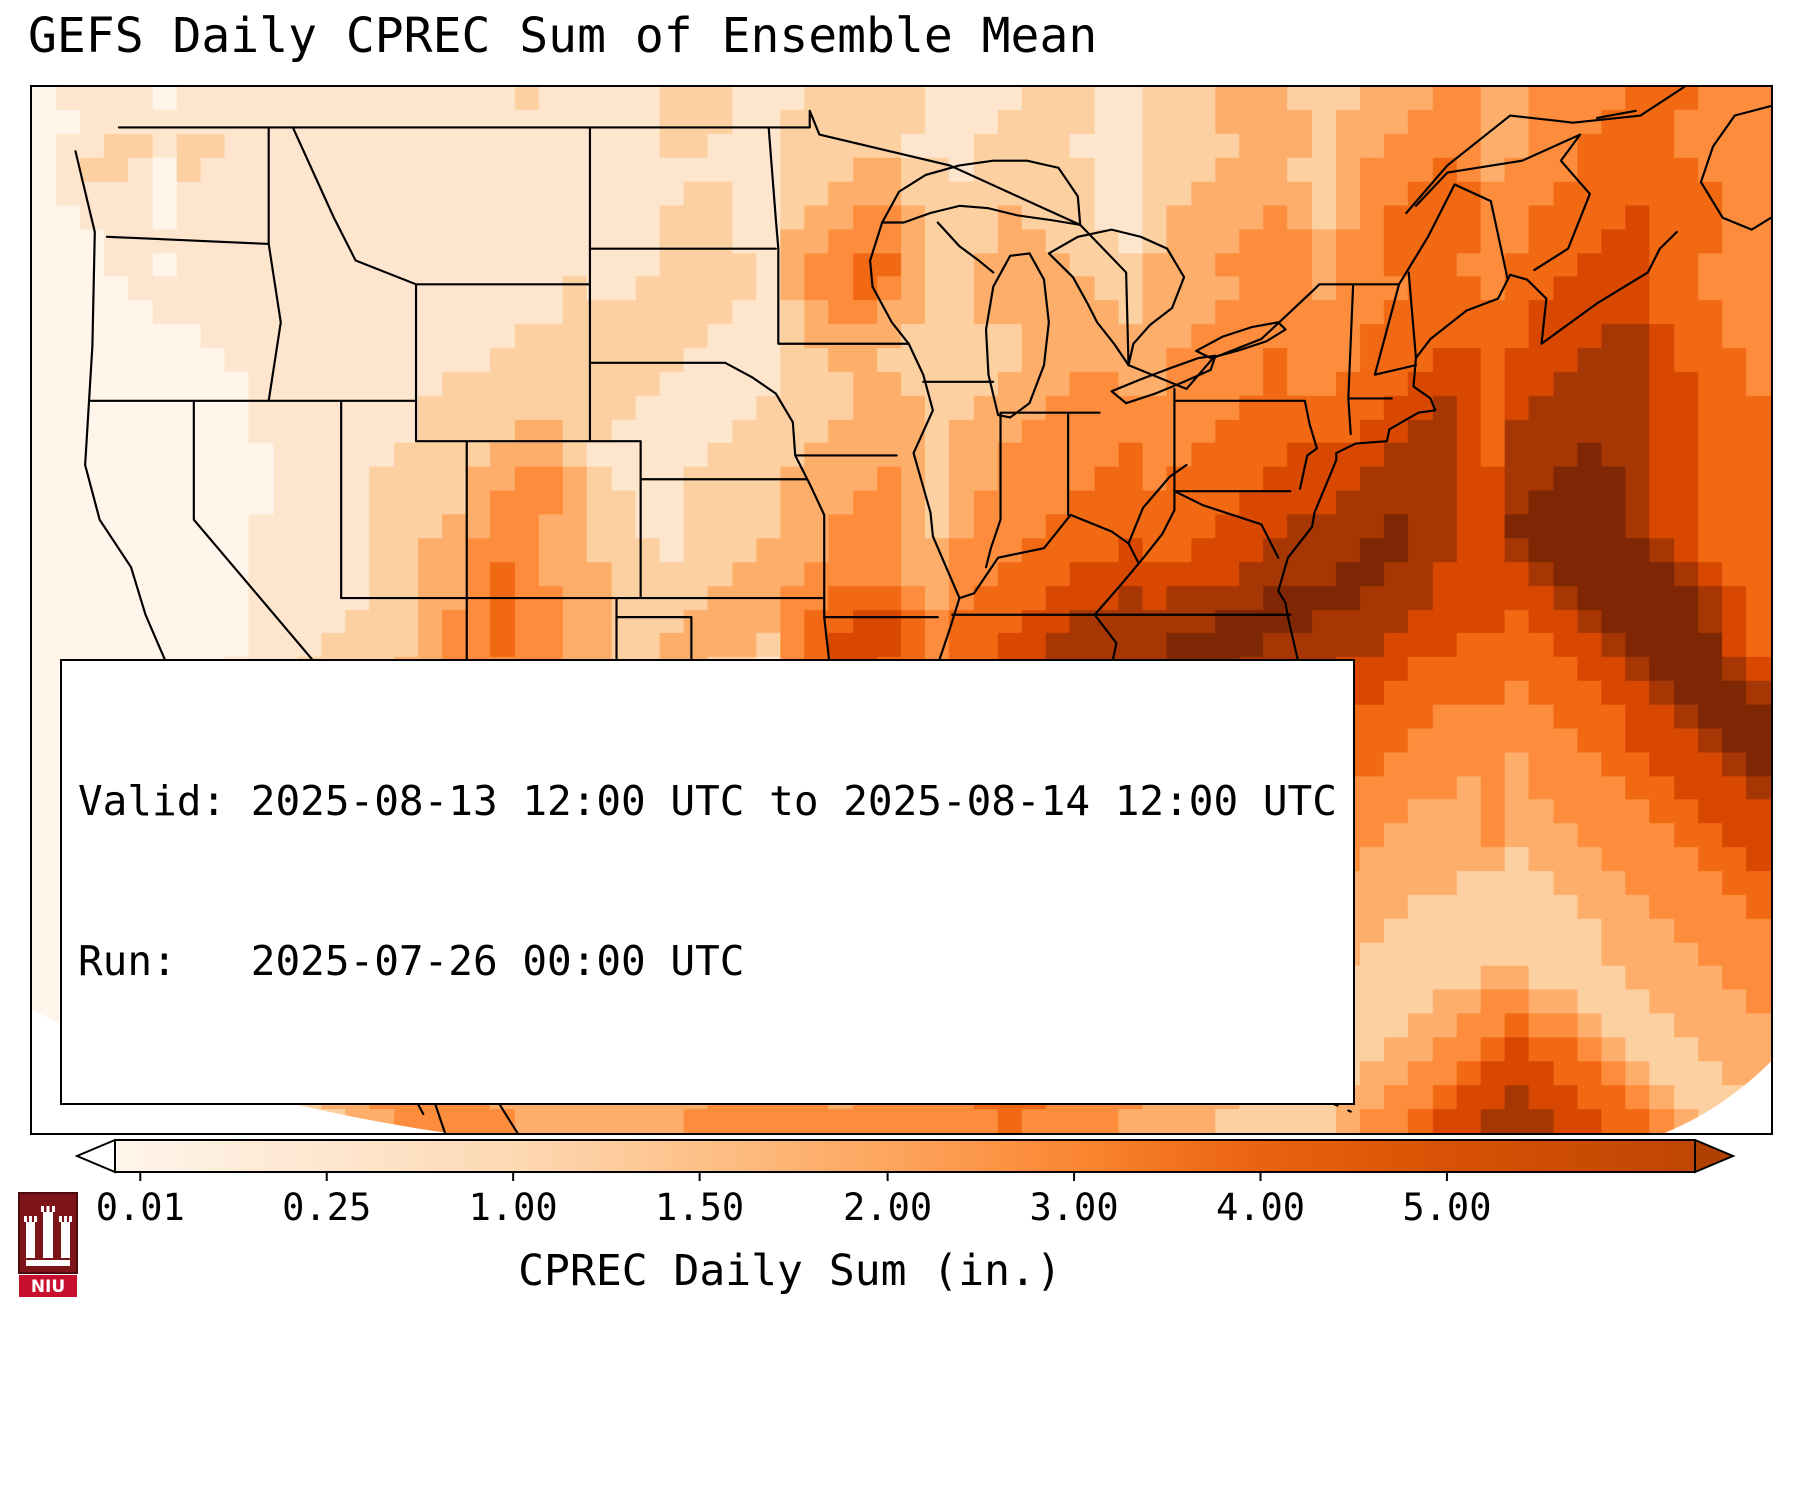 The width and height of the screenshot is (1803, 1500). What do you see at coordinates (1017, 335) in the screenshot?
I see `lake-michigan` at bounding box center [1017, 335].